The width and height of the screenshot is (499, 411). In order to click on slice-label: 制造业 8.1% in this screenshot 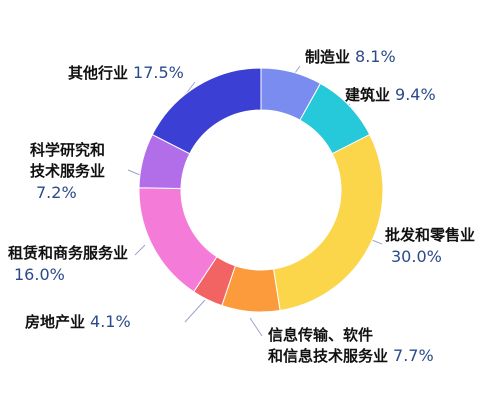, I will do `click(350, 56)`.